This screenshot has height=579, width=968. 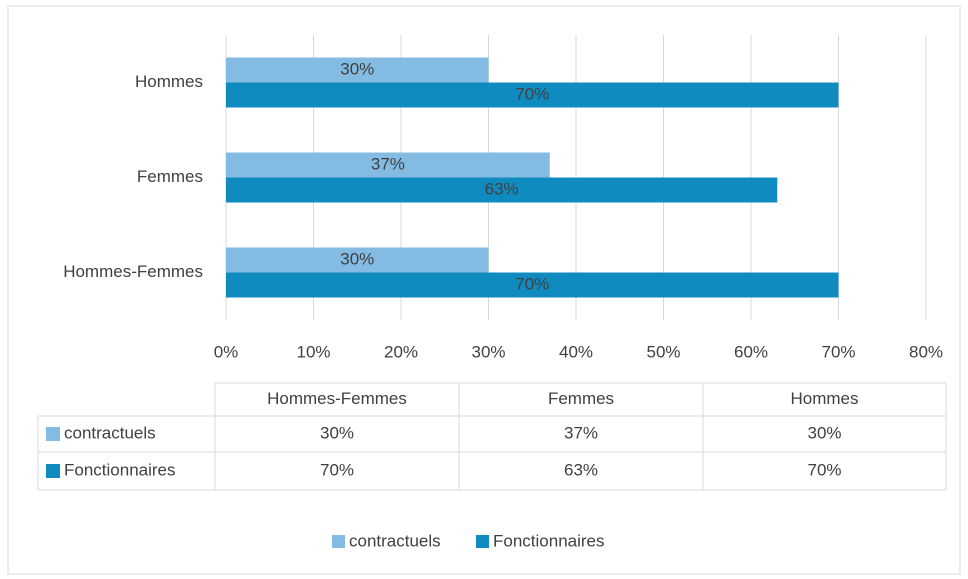 I want to click on x-tick-label: 20%, so click(x=401, y=351).